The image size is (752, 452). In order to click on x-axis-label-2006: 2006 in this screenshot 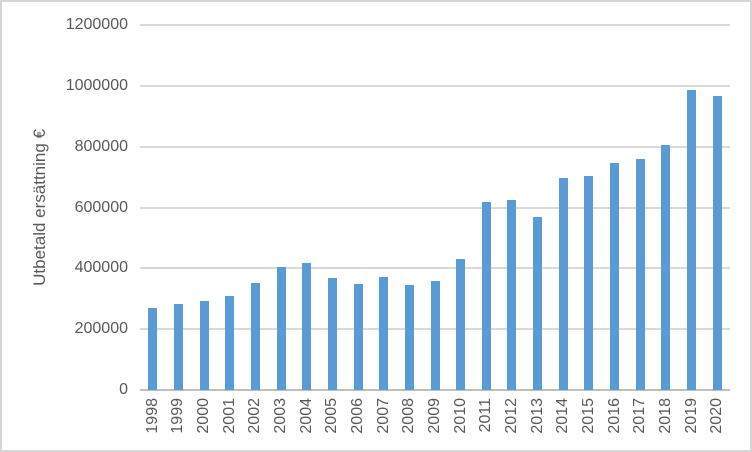, I will do `click(358, 416)`.